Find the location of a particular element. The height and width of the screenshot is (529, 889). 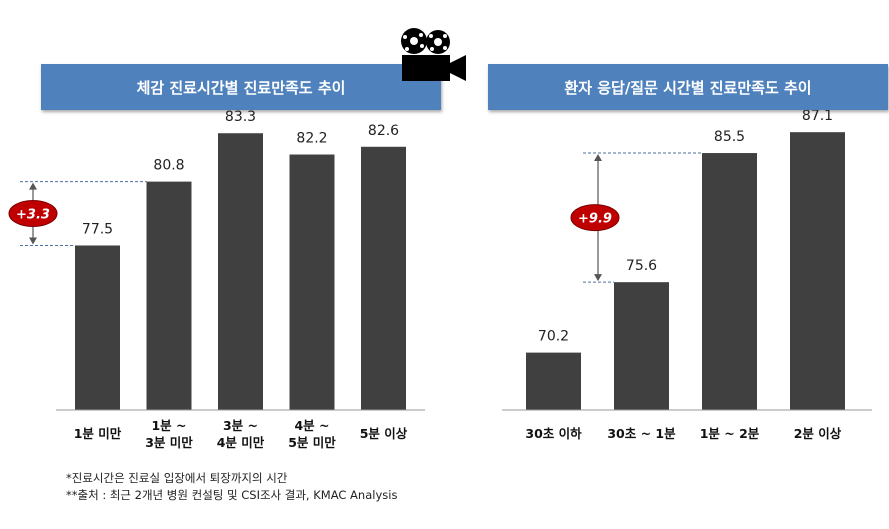

category-label: 2분 이상 is located at coordinates (818, 433).